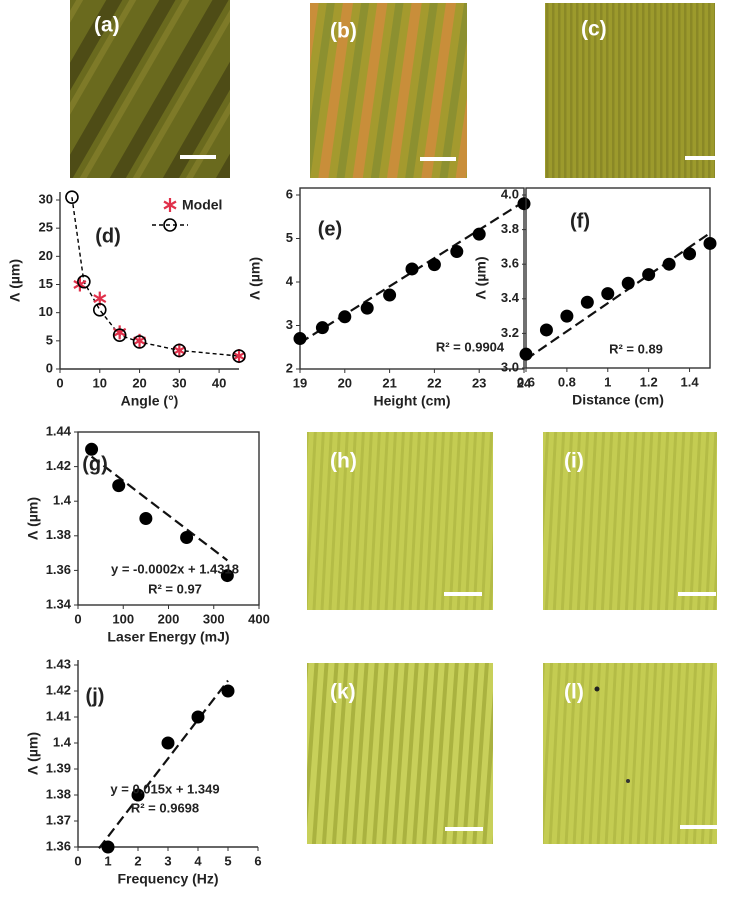 The width and height of the screenshot is (742, 904). I want to click on micrograph-b: (b), so click(388, 90).